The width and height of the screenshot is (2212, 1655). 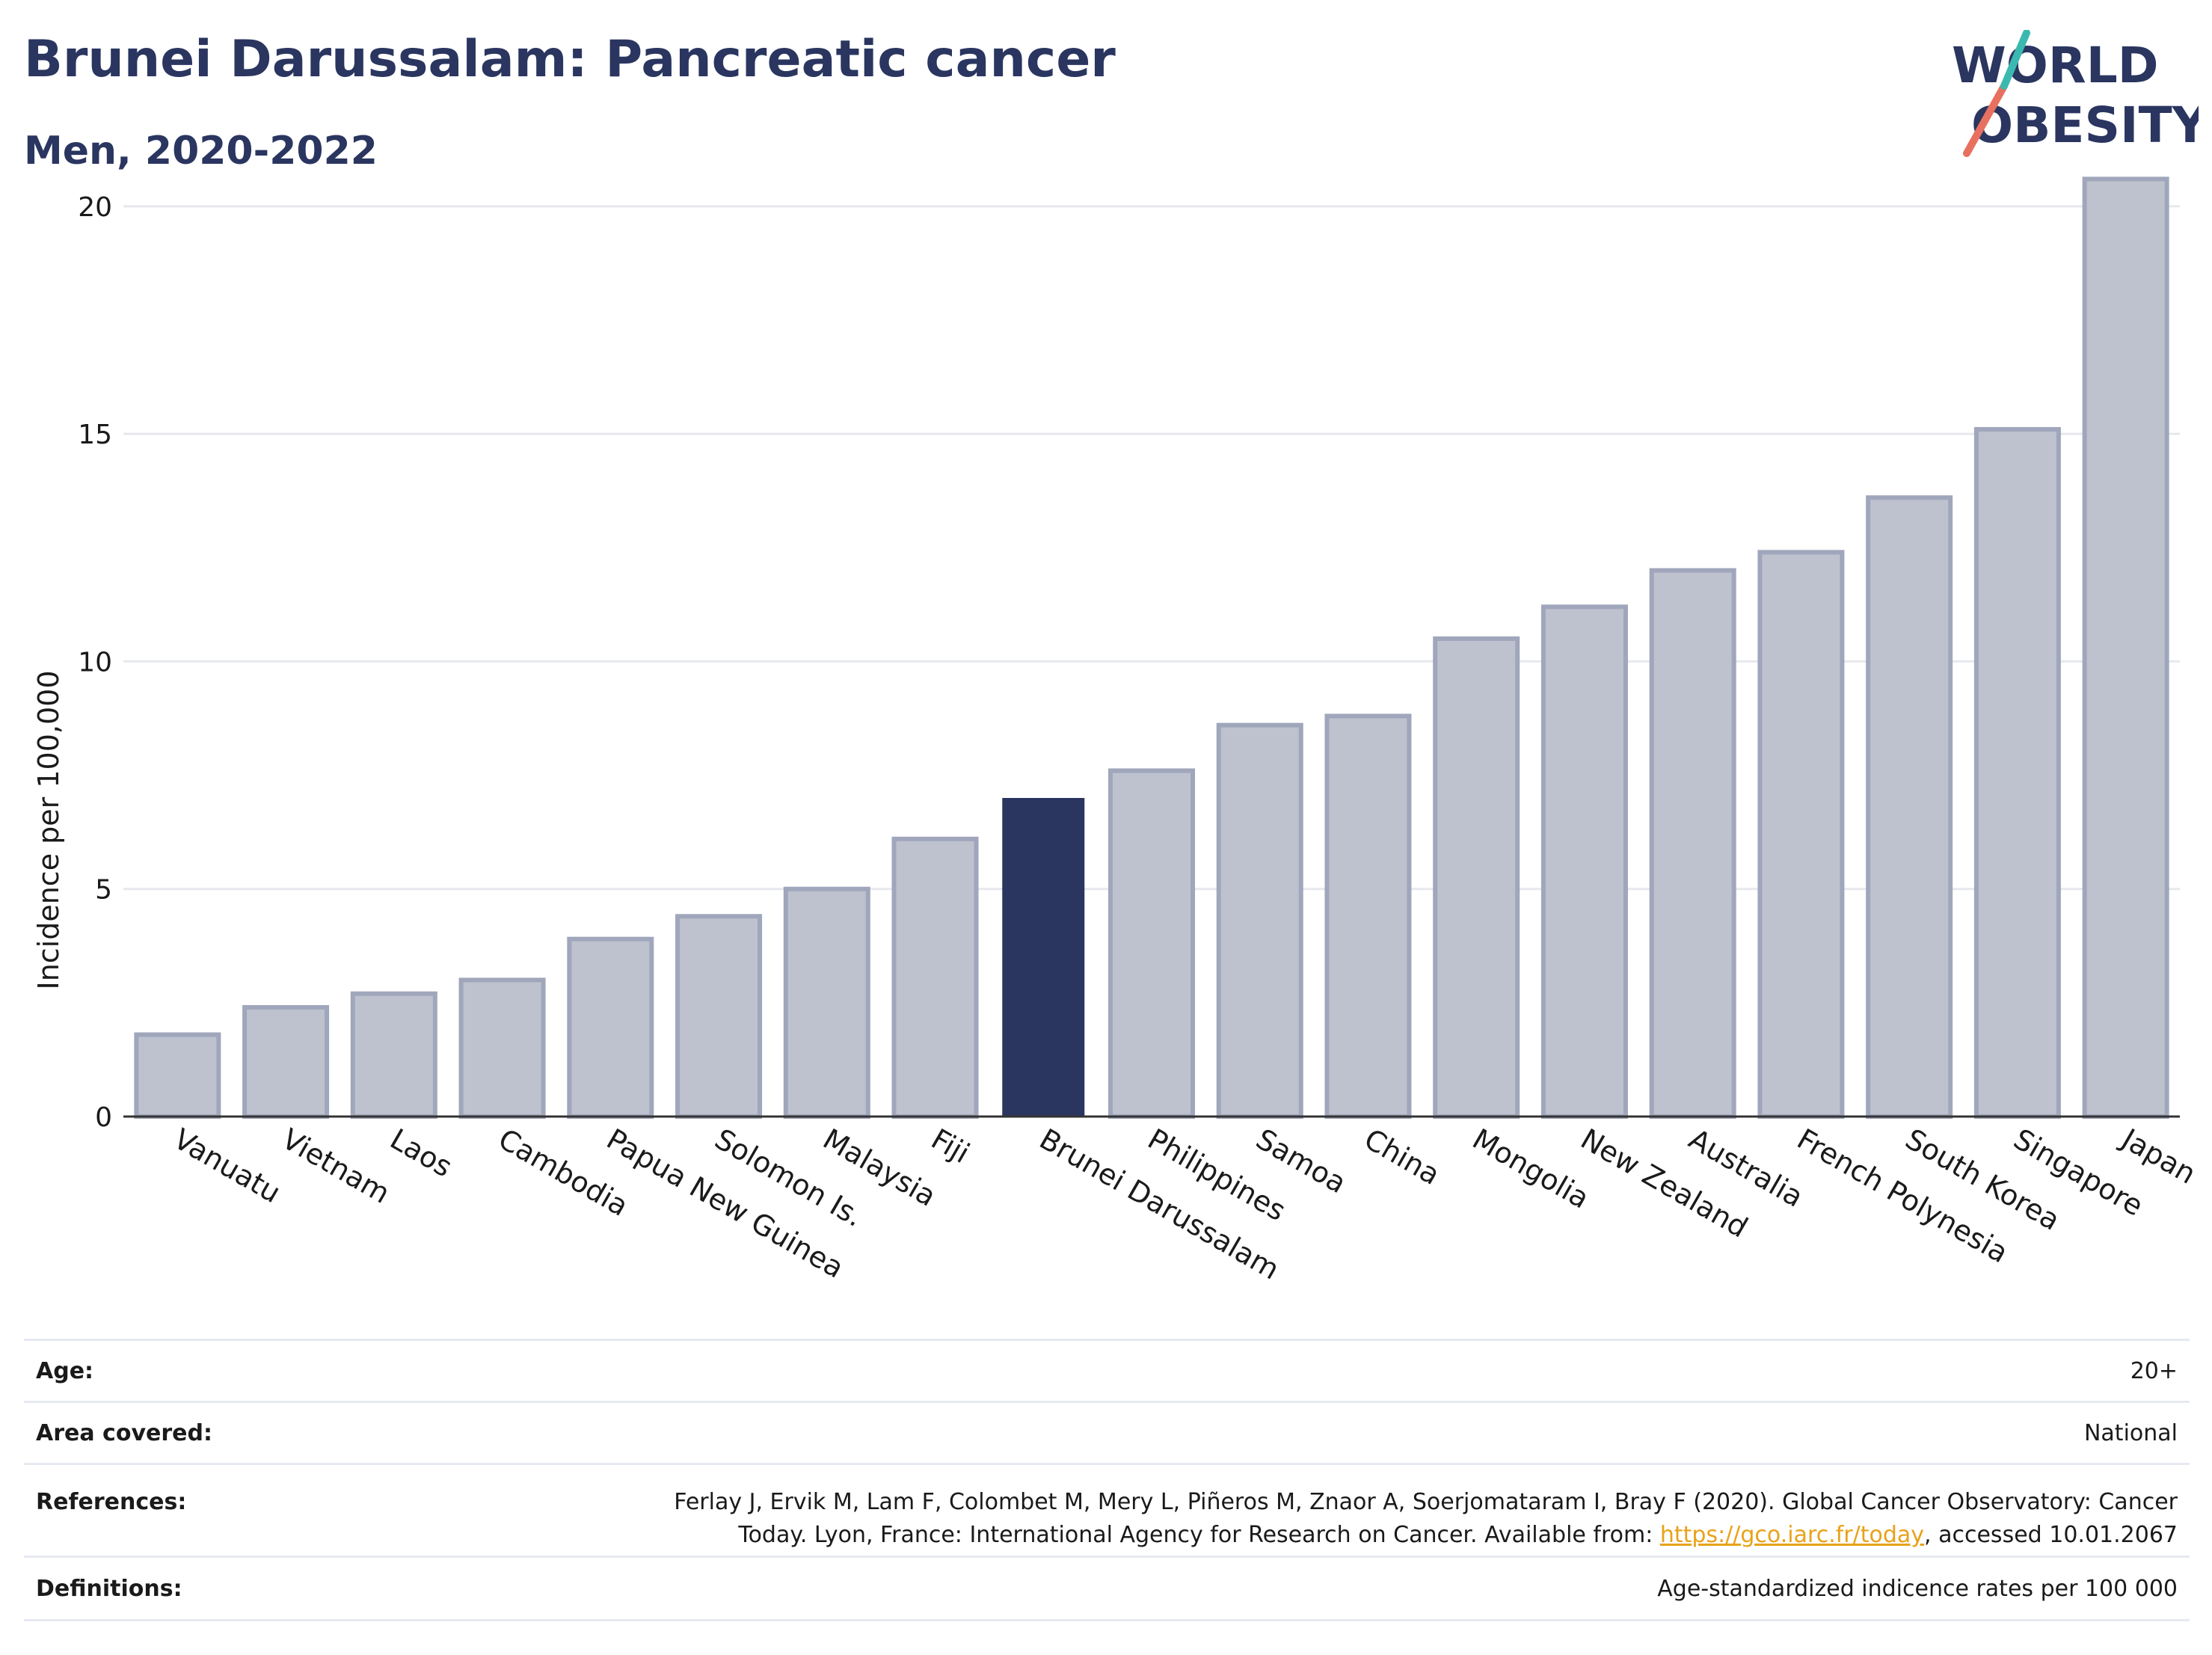 I want to click on y-tick-label: 0, so click(x=103, y=1117).